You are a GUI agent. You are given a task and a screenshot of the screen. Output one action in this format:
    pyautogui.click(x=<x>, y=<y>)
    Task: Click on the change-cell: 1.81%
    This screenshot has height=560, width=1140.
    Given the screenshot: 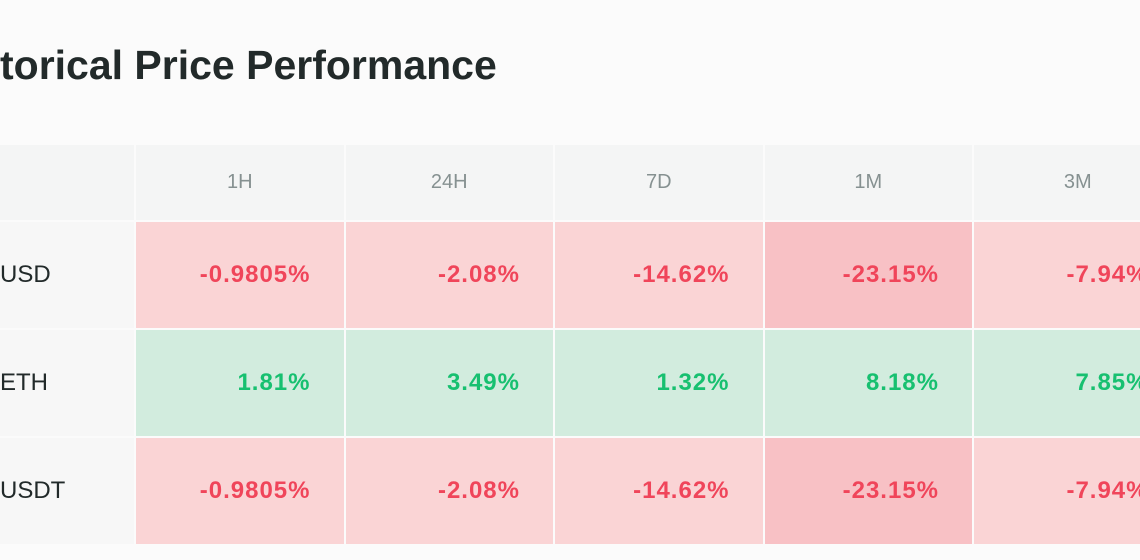 What is the action you would take?
    pyautogui.click(x=240, y=383)
    